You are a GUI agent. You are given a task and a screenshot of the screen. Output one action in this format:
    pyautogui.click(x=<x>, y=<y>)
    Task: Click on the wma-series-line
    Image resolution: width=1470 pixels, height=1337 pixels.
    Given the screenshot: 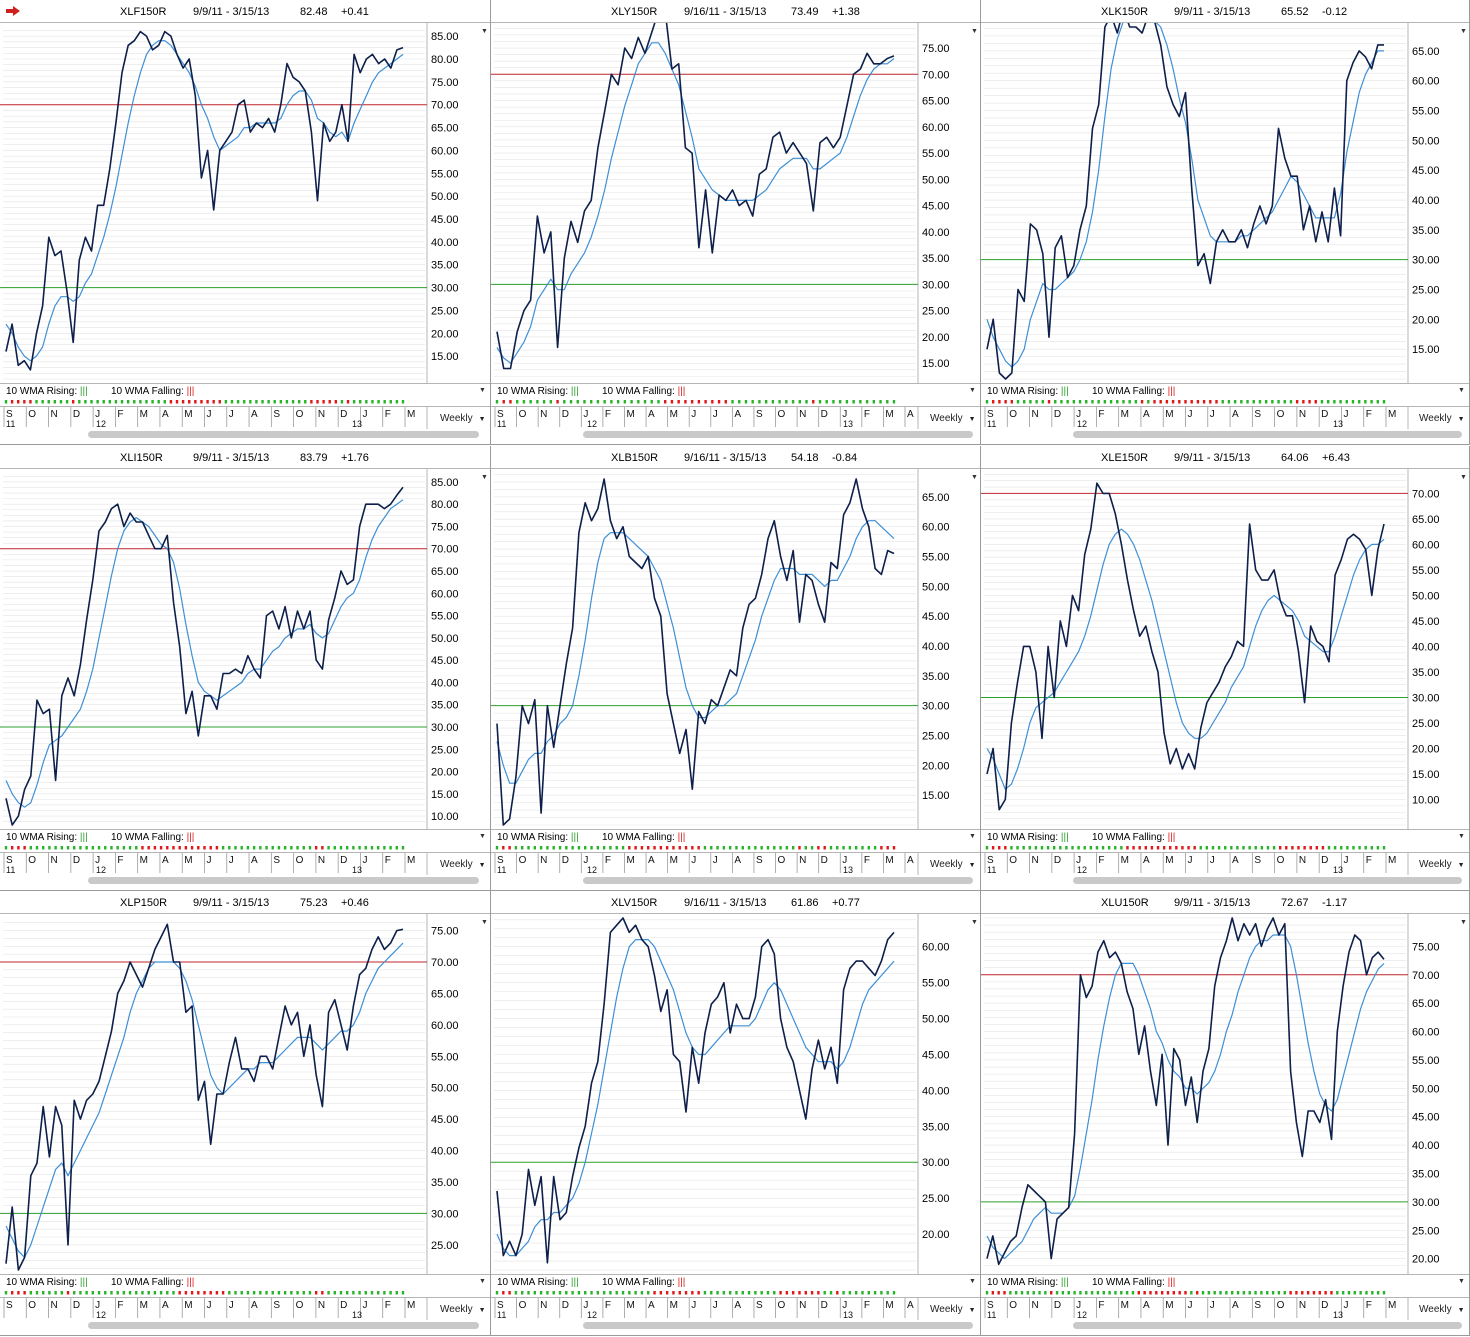 What is the action you would take?
    pyautogui.click(x=695, y=1098)
    